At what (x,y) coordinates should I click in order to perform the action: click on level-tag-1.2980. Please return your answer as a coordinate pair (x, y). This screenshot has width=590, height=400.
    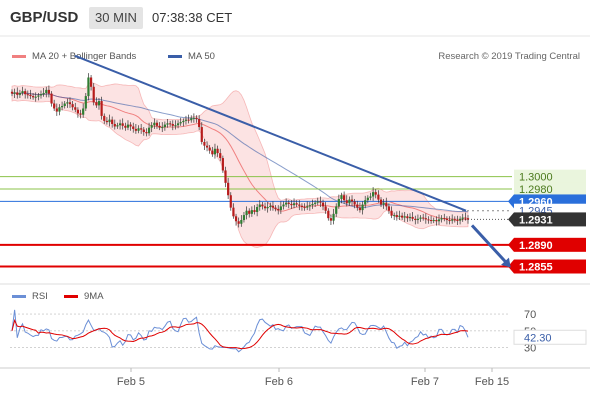
    Looking at the image, I should click on (550, 189).